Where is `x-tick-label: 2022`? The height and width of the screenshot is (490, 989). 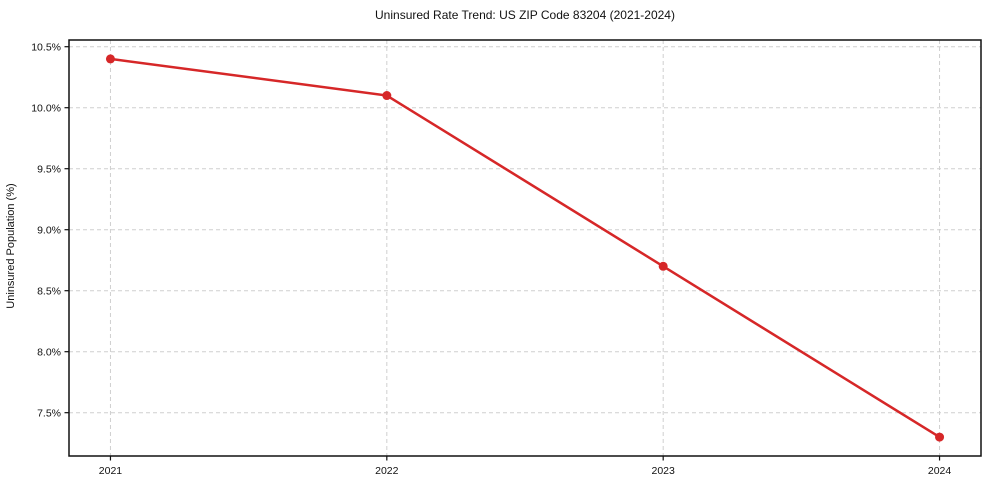
x-tick-label: 2022 is located at coordinates (387, 471).